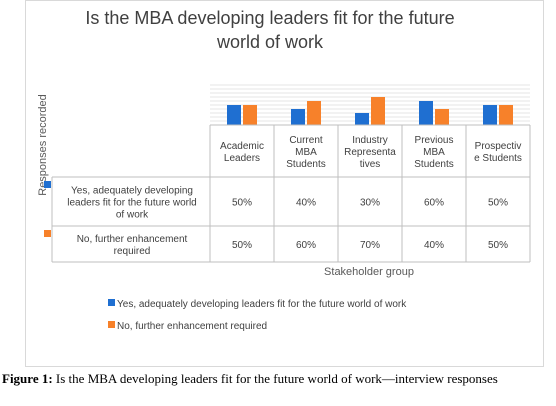 The image size is (556, 406). I want to click on chart-title-line: world of work, so click(270, 42).